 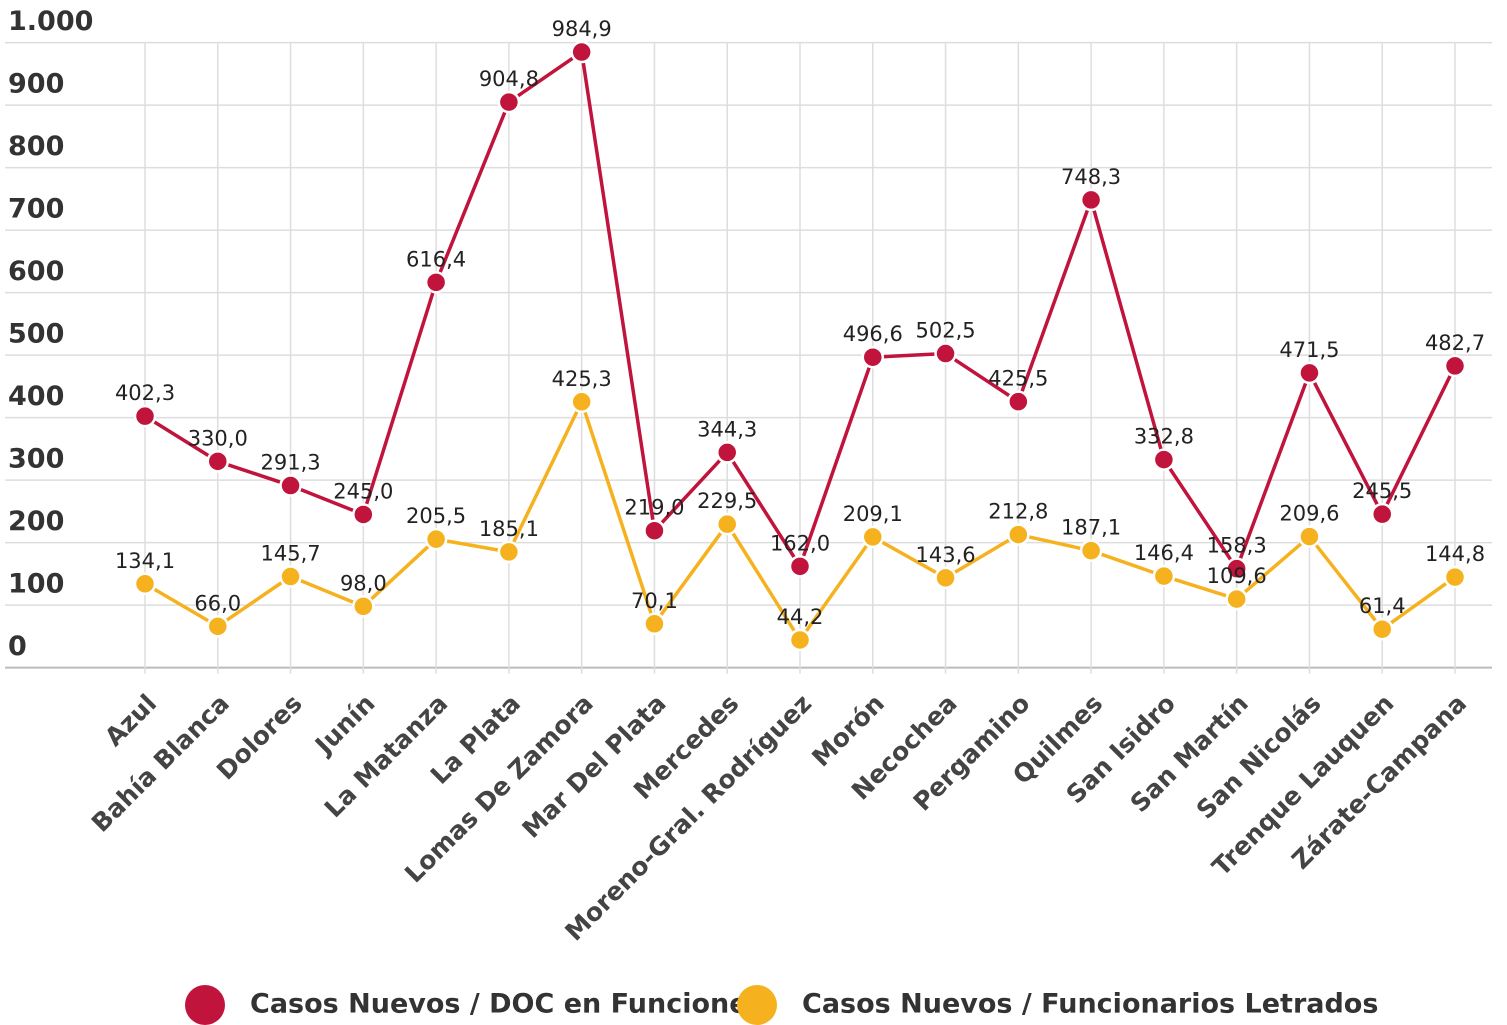 I want to click on data-label: 109,6, so click(x=1237, y=576).